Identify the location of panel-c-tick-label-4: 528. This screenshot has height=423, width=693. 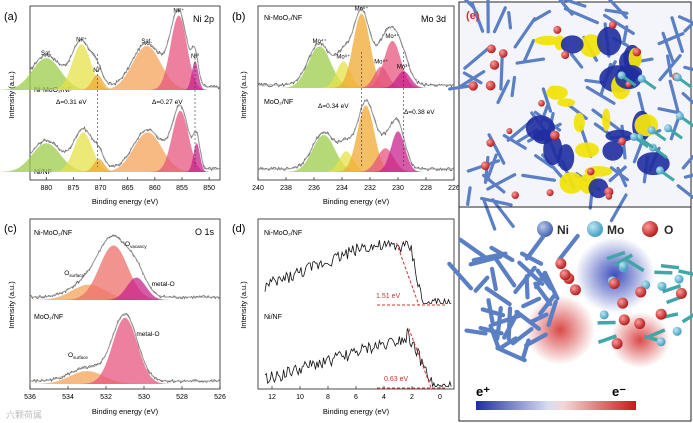
(182, 397).